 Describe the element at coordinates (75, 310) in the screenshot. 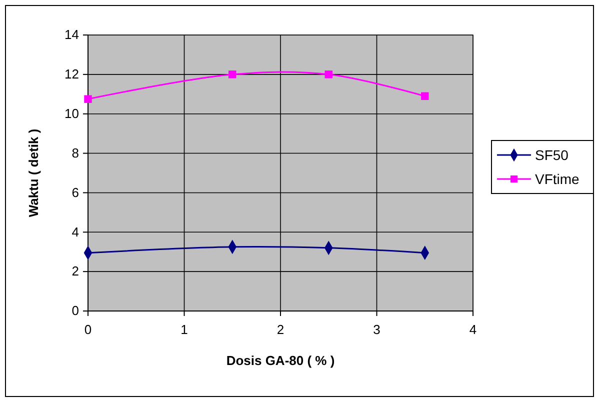

I see `y-tick-label: 0` at that location.